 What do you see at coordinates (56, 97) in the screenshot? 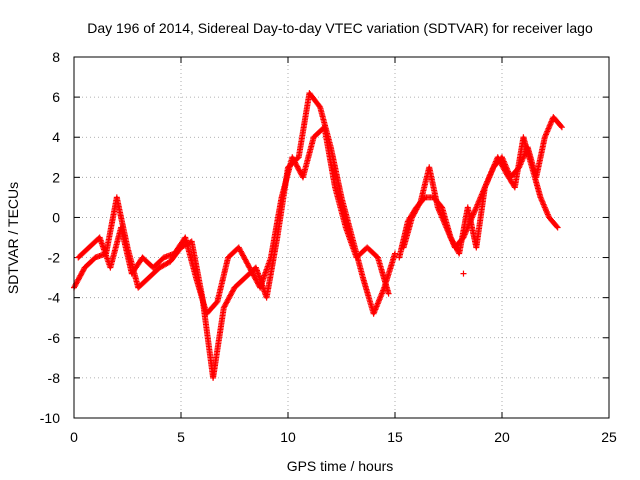
I see `y-tick-label: 6` at bounding box center [56, 97].